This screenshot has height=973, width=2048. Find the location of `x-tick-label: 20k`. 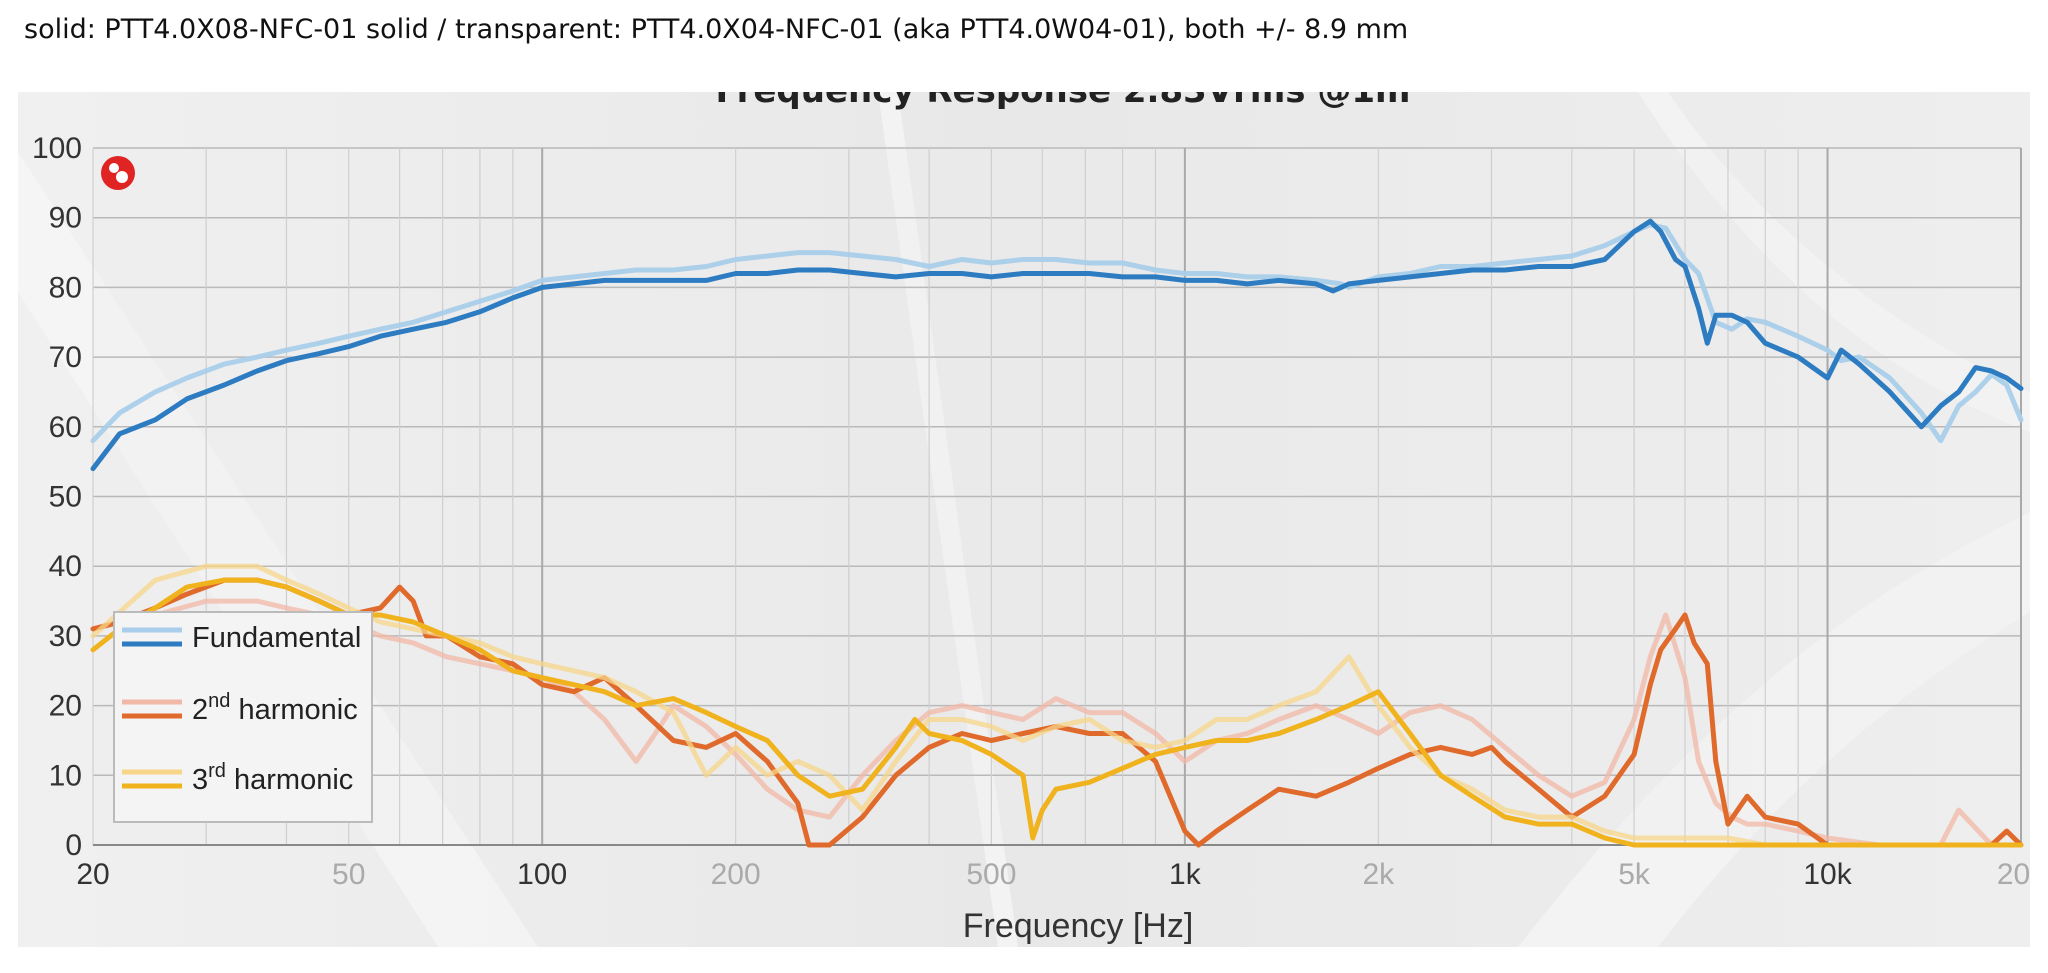

x-tick-label: 20k is located at coordinates (2013, 874).